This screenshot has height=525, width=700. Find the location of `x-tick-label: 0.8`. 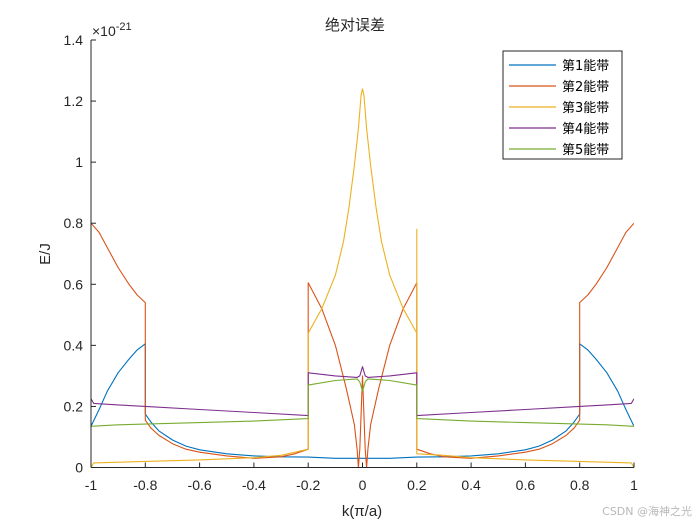

x-tick-label: 0.8 is located at coordinates (580, 485).